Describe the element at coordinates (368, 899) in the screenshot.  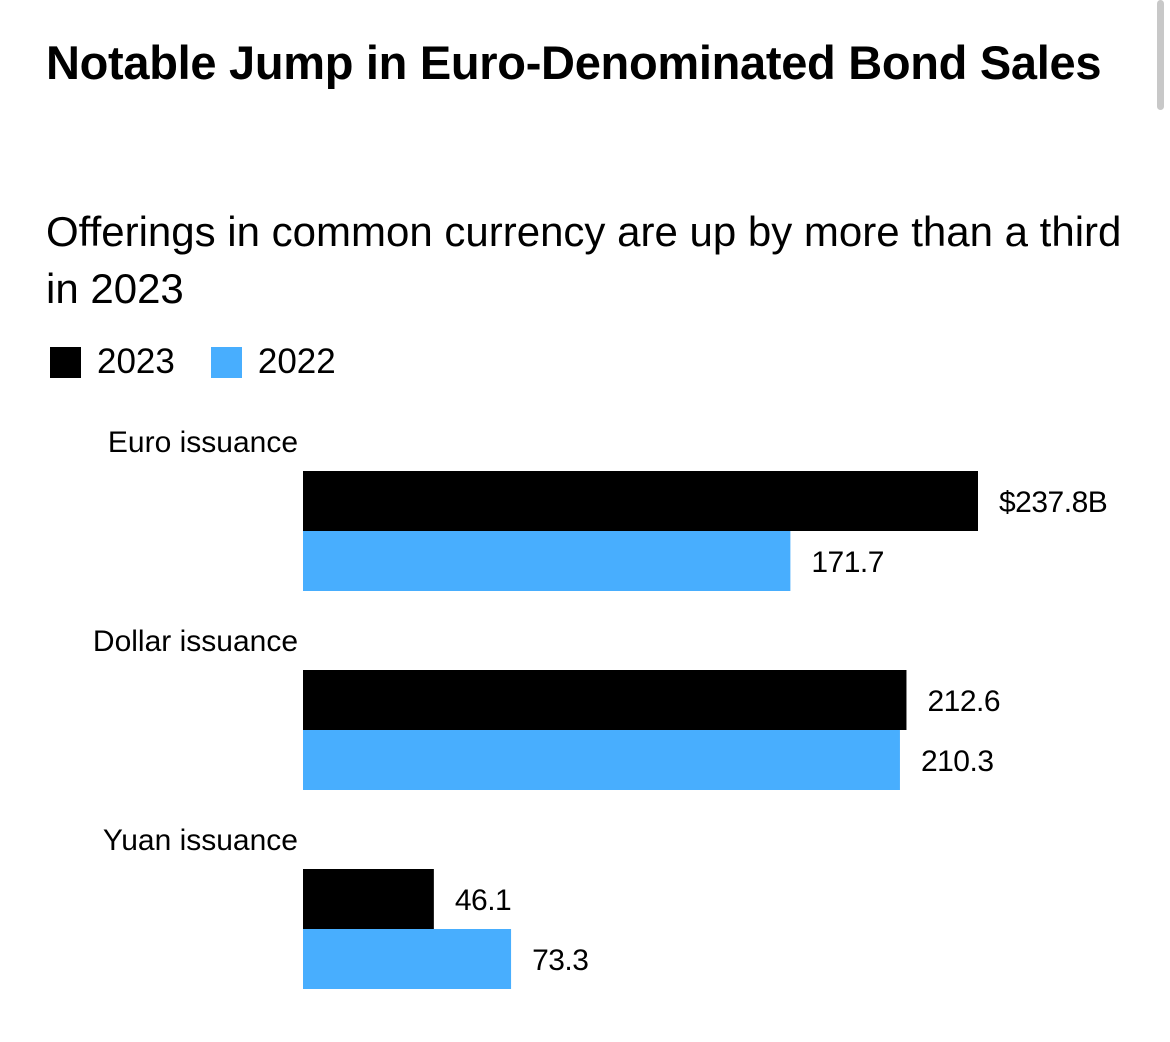
I see `bar-yuan-issuance-2023` at that location.